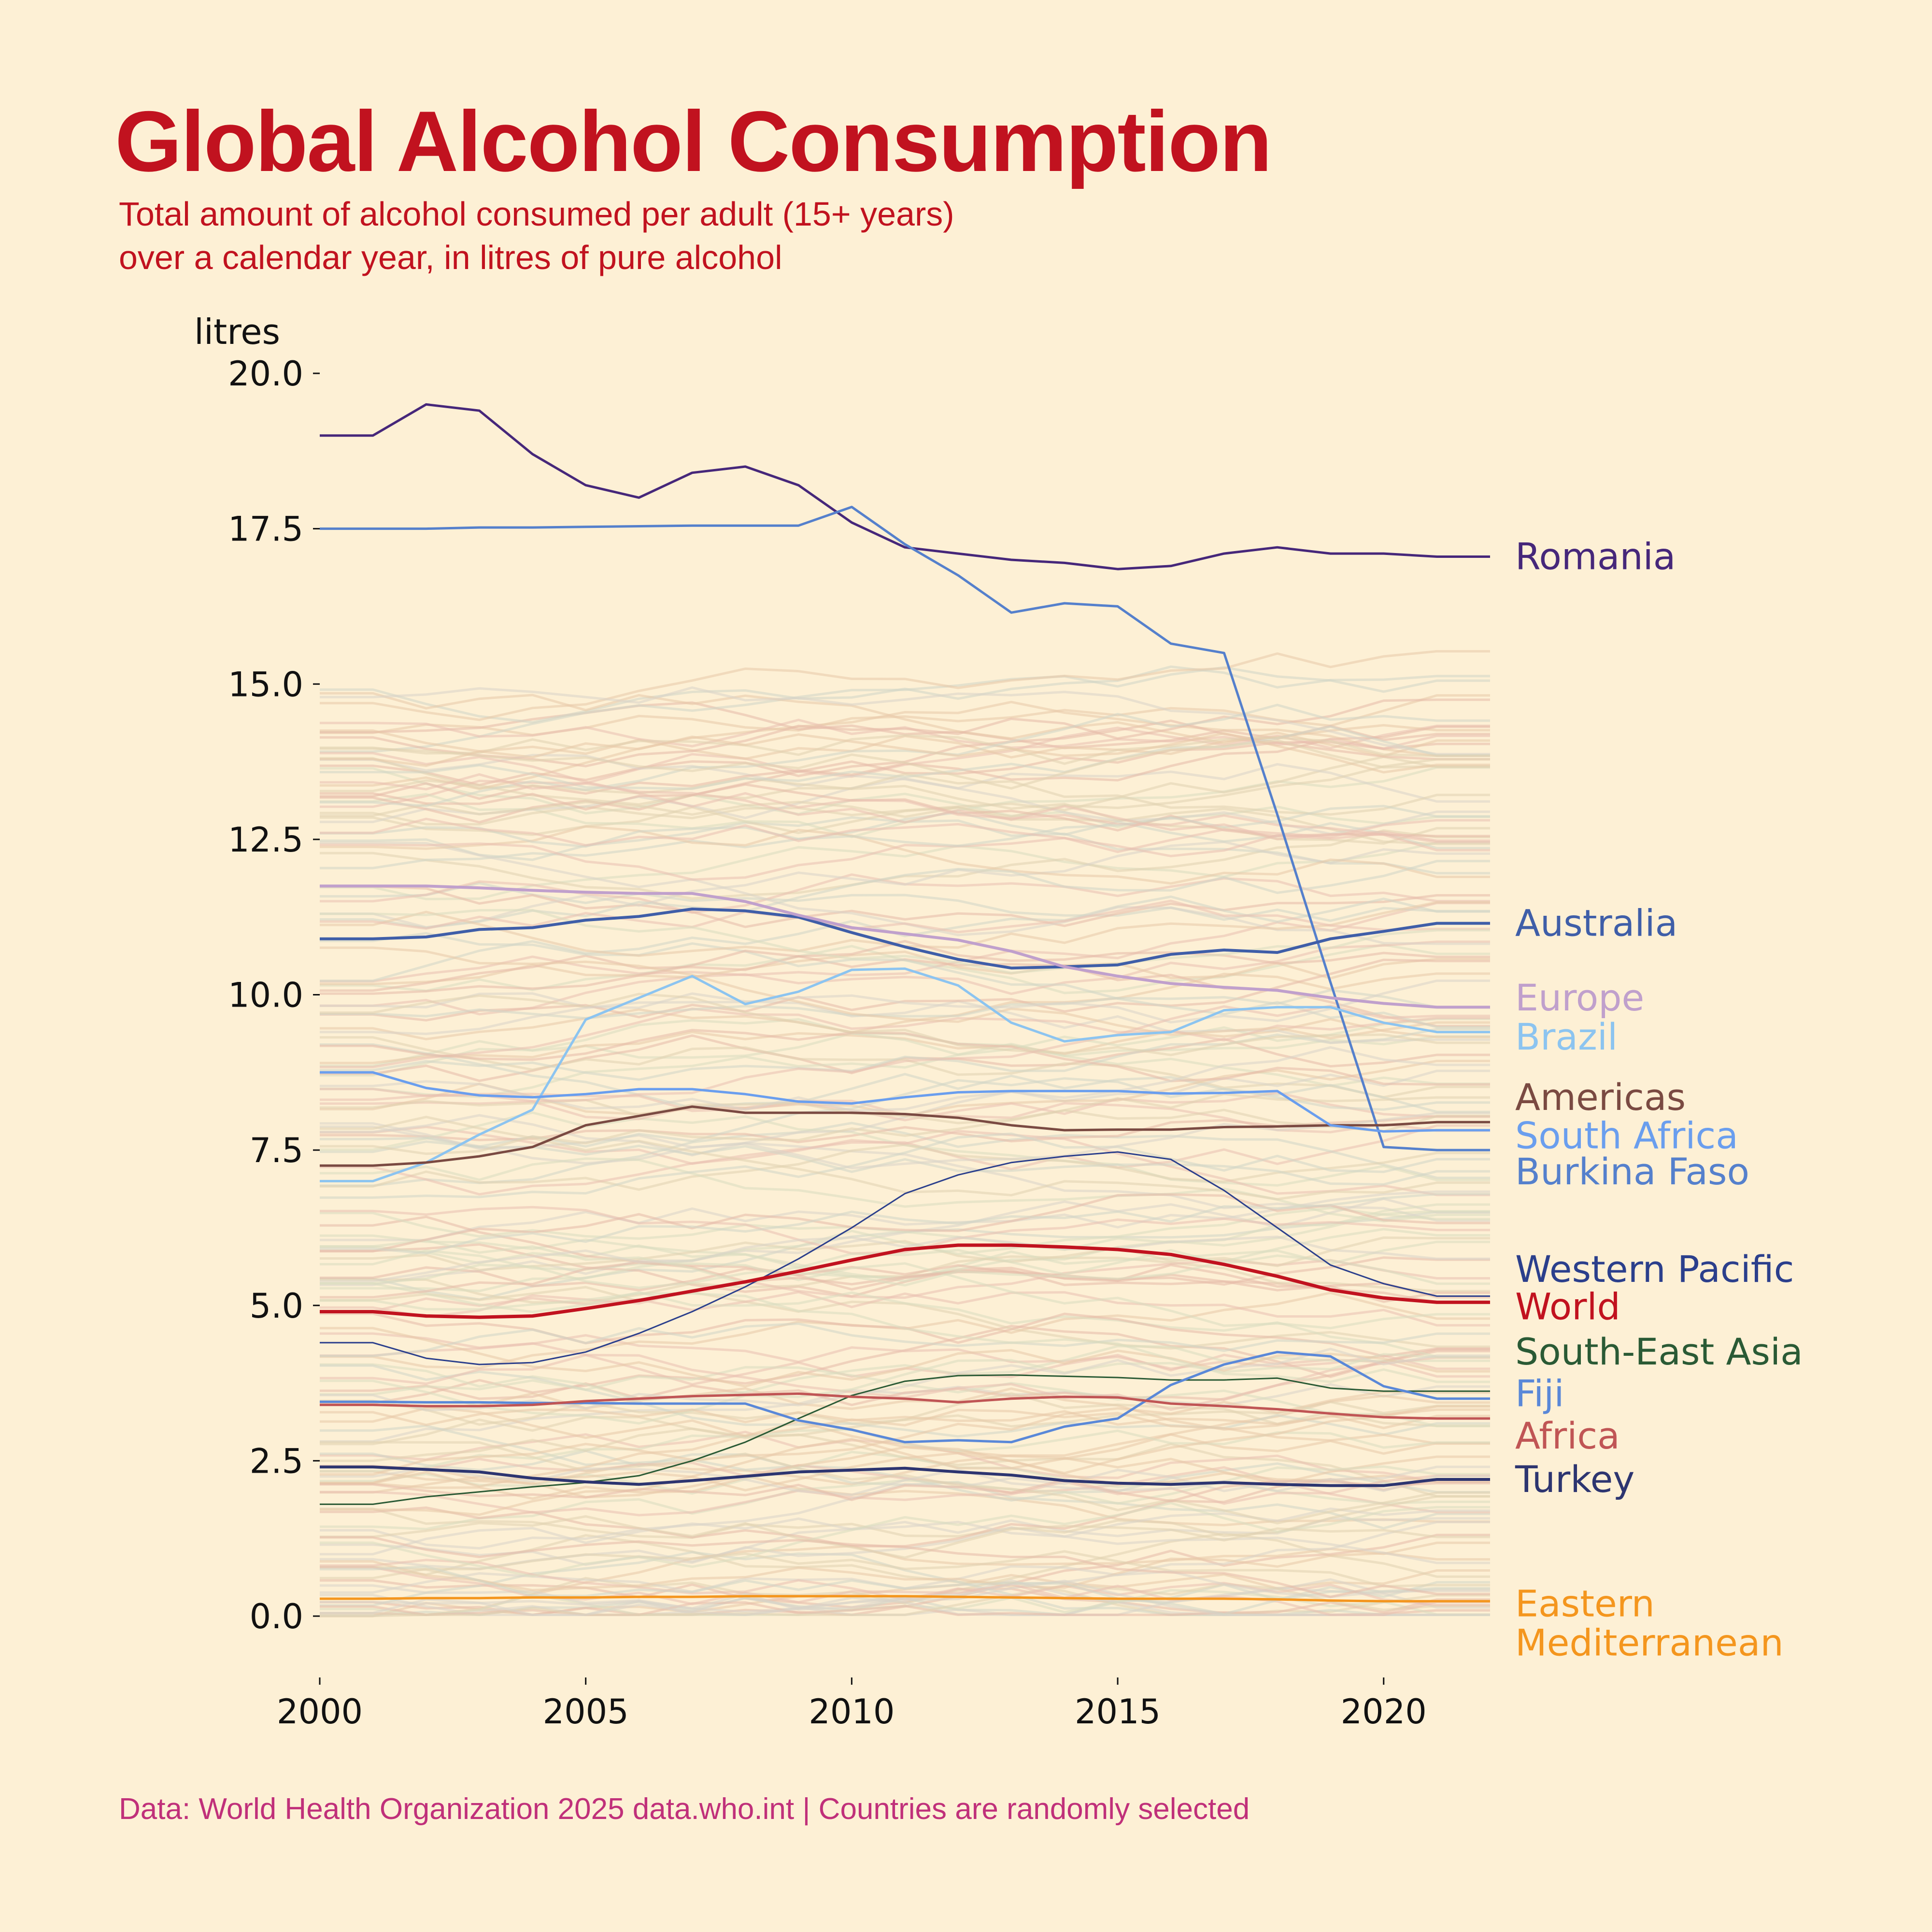 The image size is (1932, 1932). Describe the element at coordinates (265, 684) in the screenshot. I see `y-tick-label: 15.0` at that location.